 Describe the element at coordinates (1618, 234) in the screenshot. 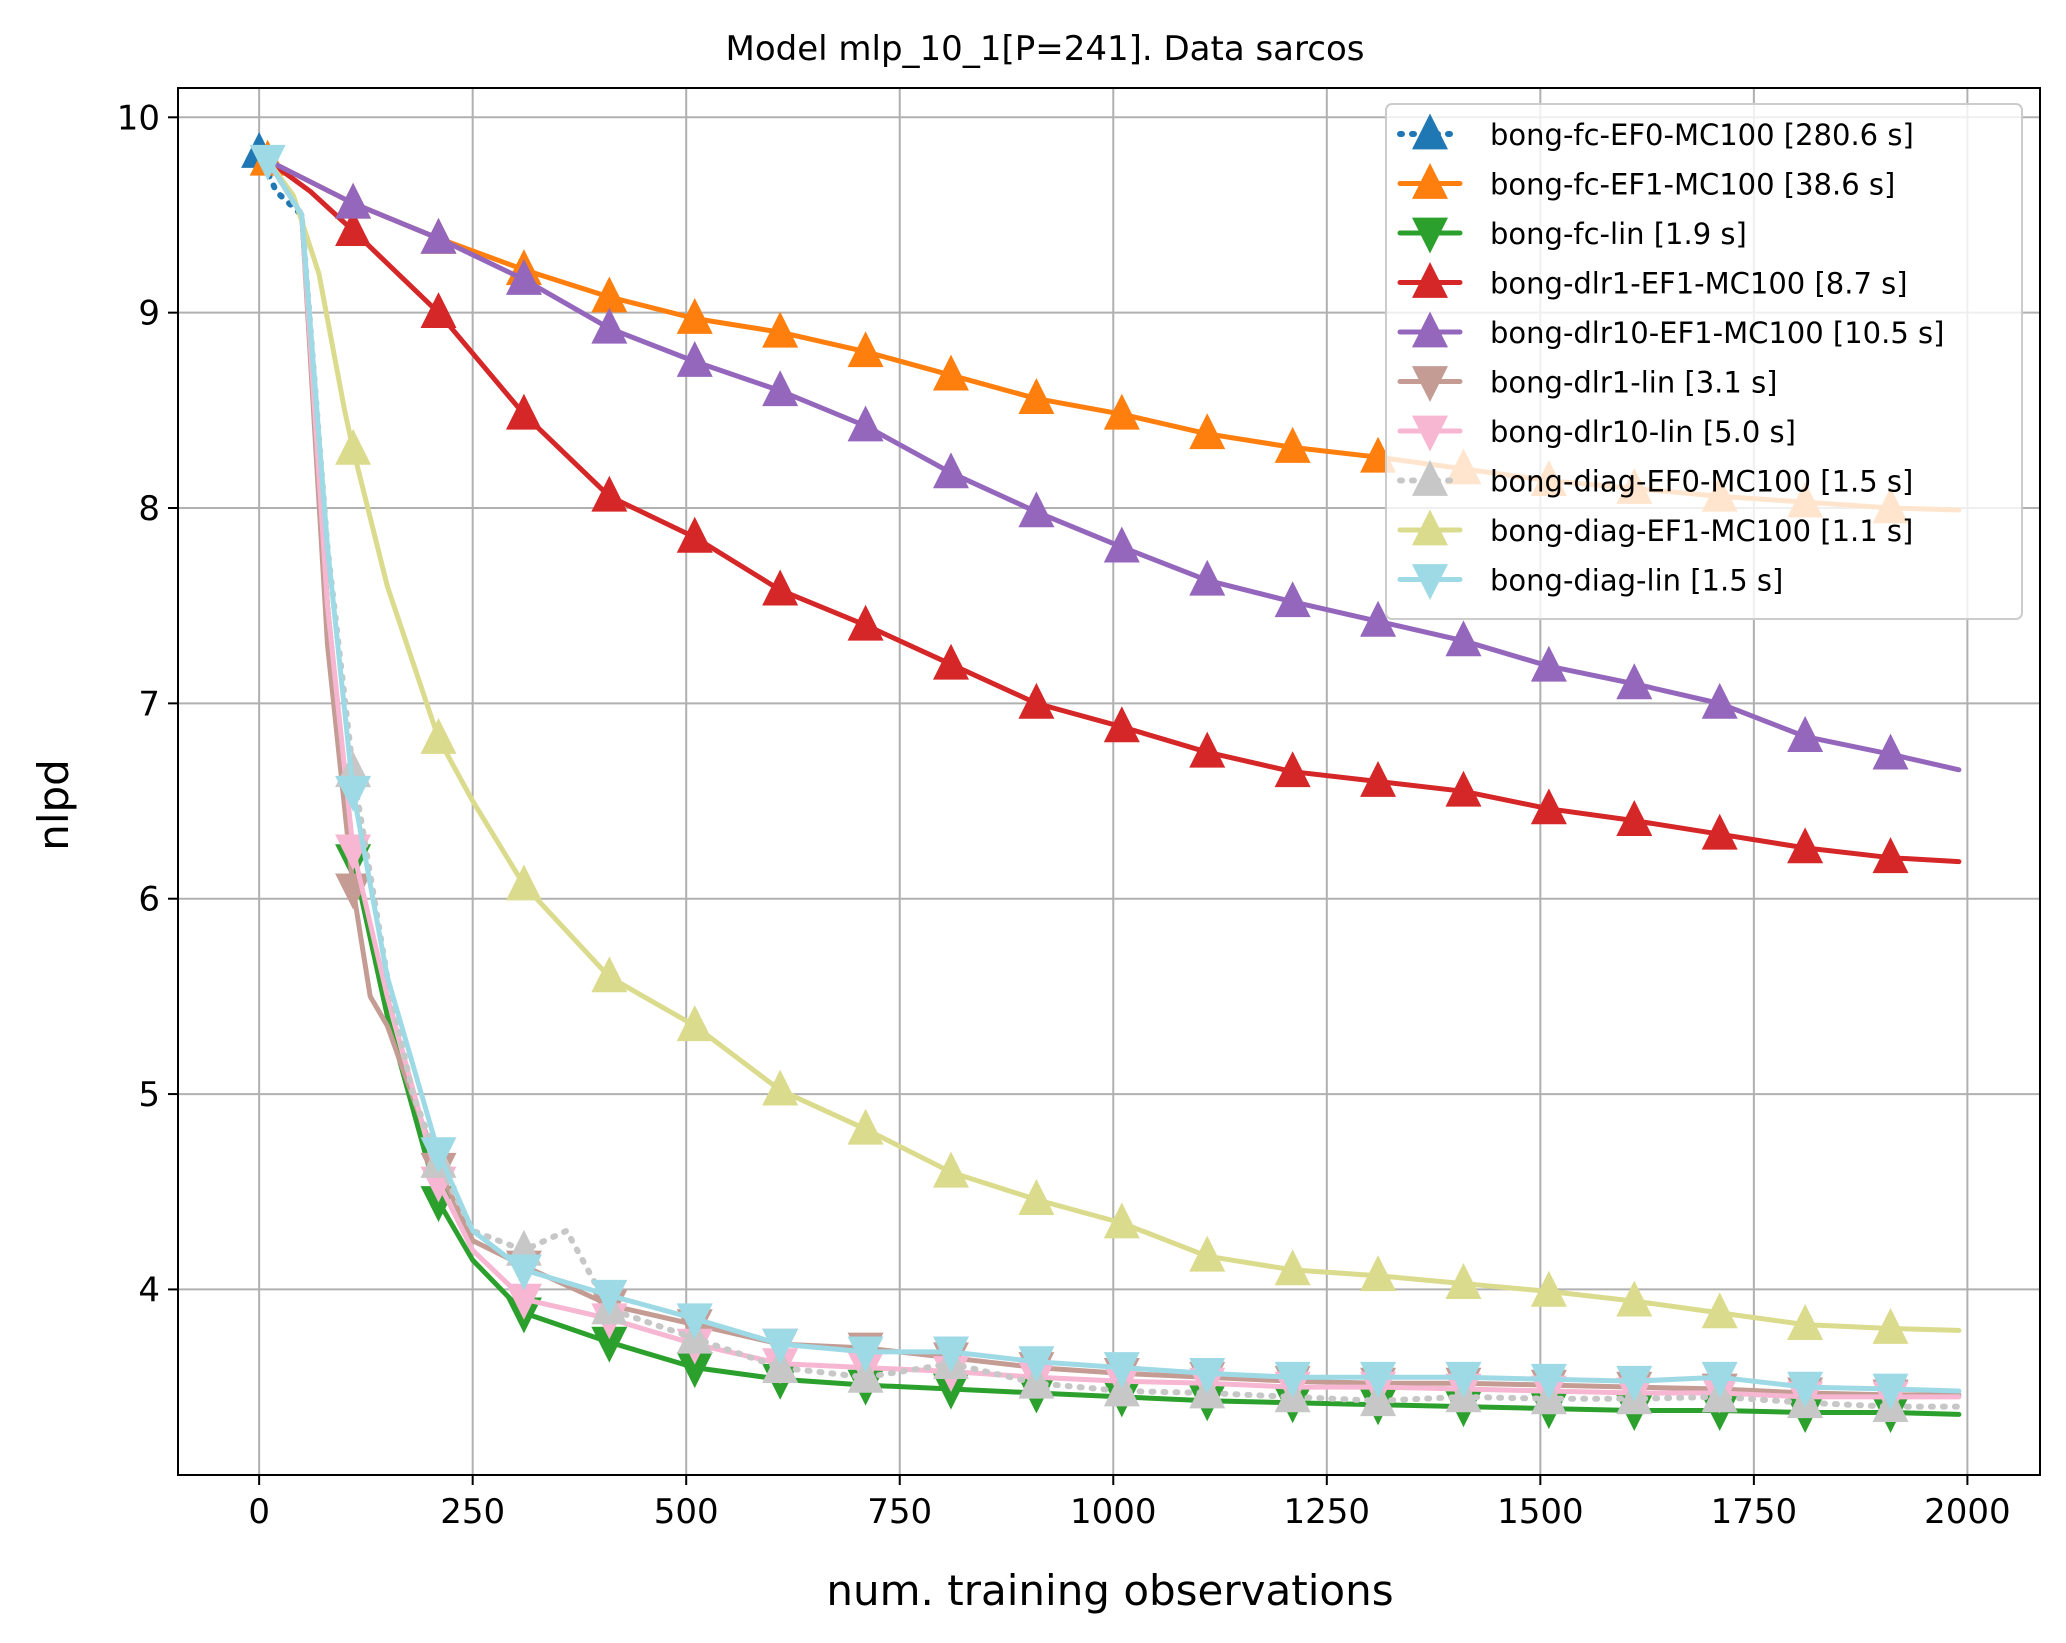

I see `legend-label: bong-fc-lin [1.9 s]` at that location.